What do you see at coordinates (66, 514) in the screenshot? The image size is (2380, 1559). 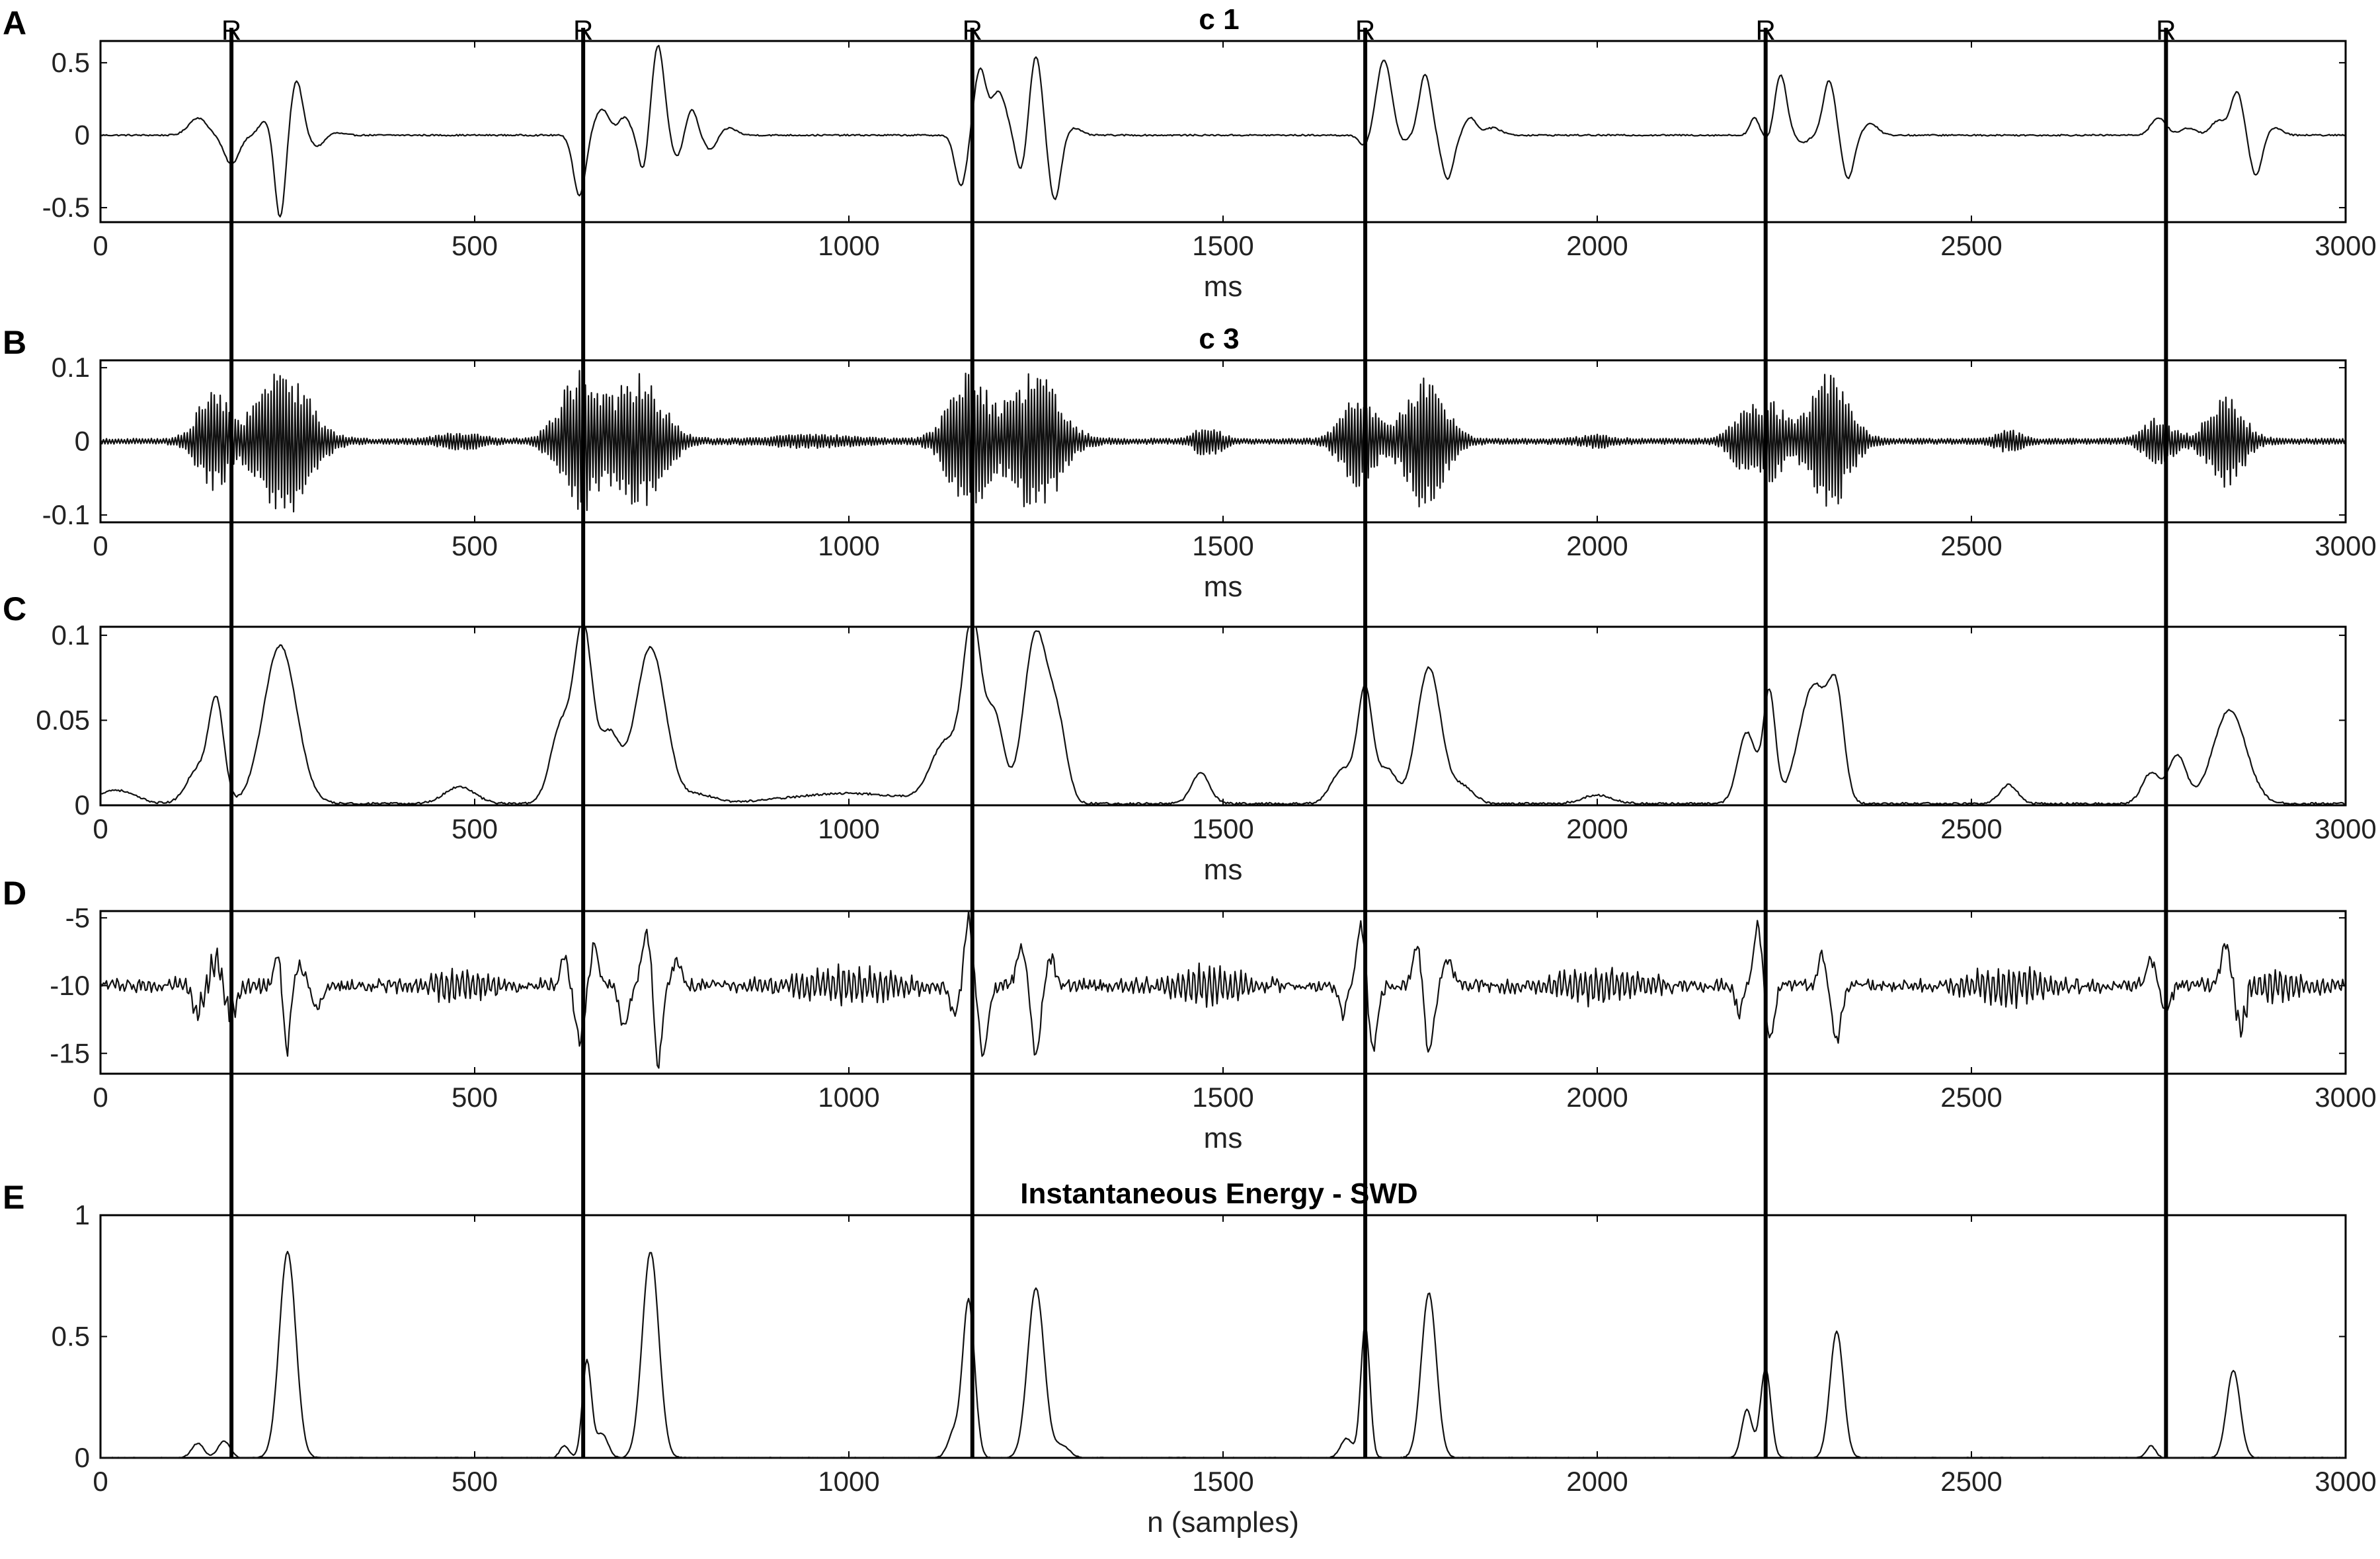 I see `y-tick-label: -0.1` at bounding box center [66, 514].